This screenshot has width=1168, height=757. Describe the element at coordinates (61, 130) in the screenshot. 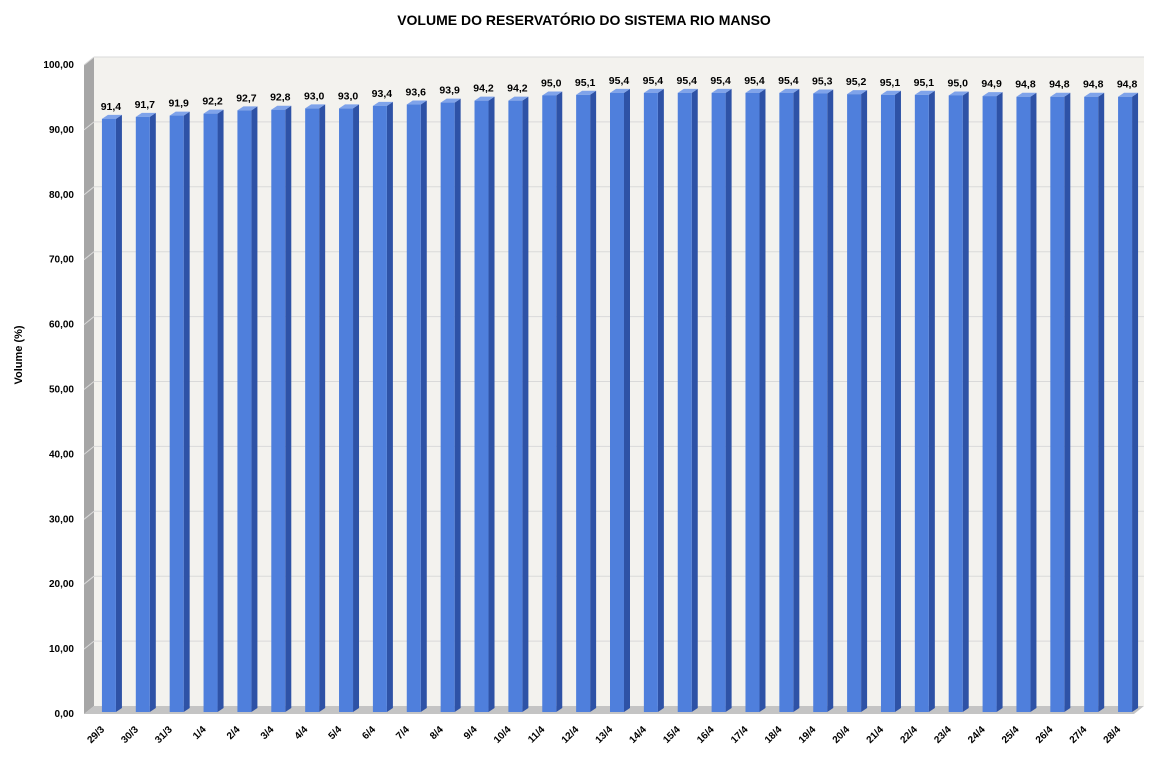

I see `y-tick-label: 90,00` at that location.